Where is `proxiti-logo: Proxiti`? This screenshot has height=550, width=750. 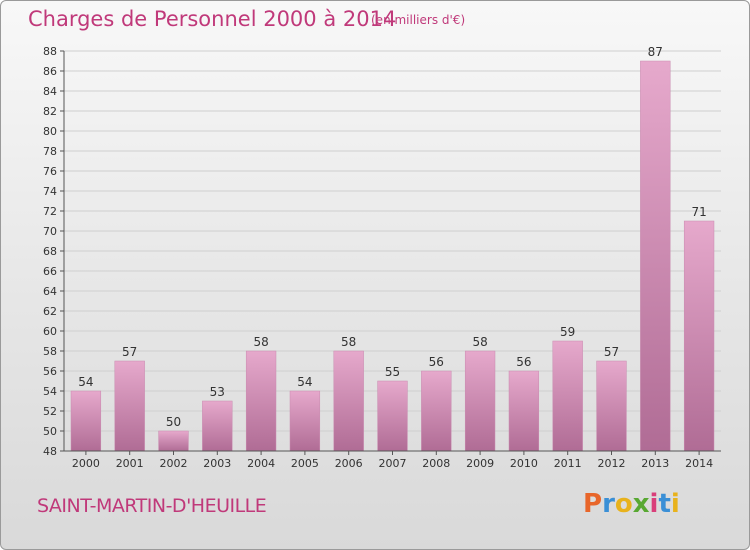
proxiti-logo: Proxiti is located at coordinates (631, 504).